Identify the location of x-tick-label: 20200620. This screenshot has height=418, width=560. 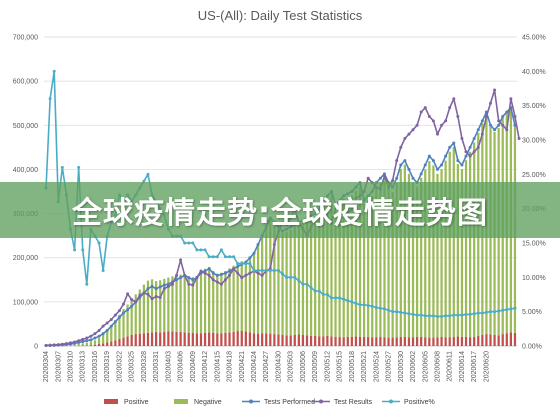
(486, 366).